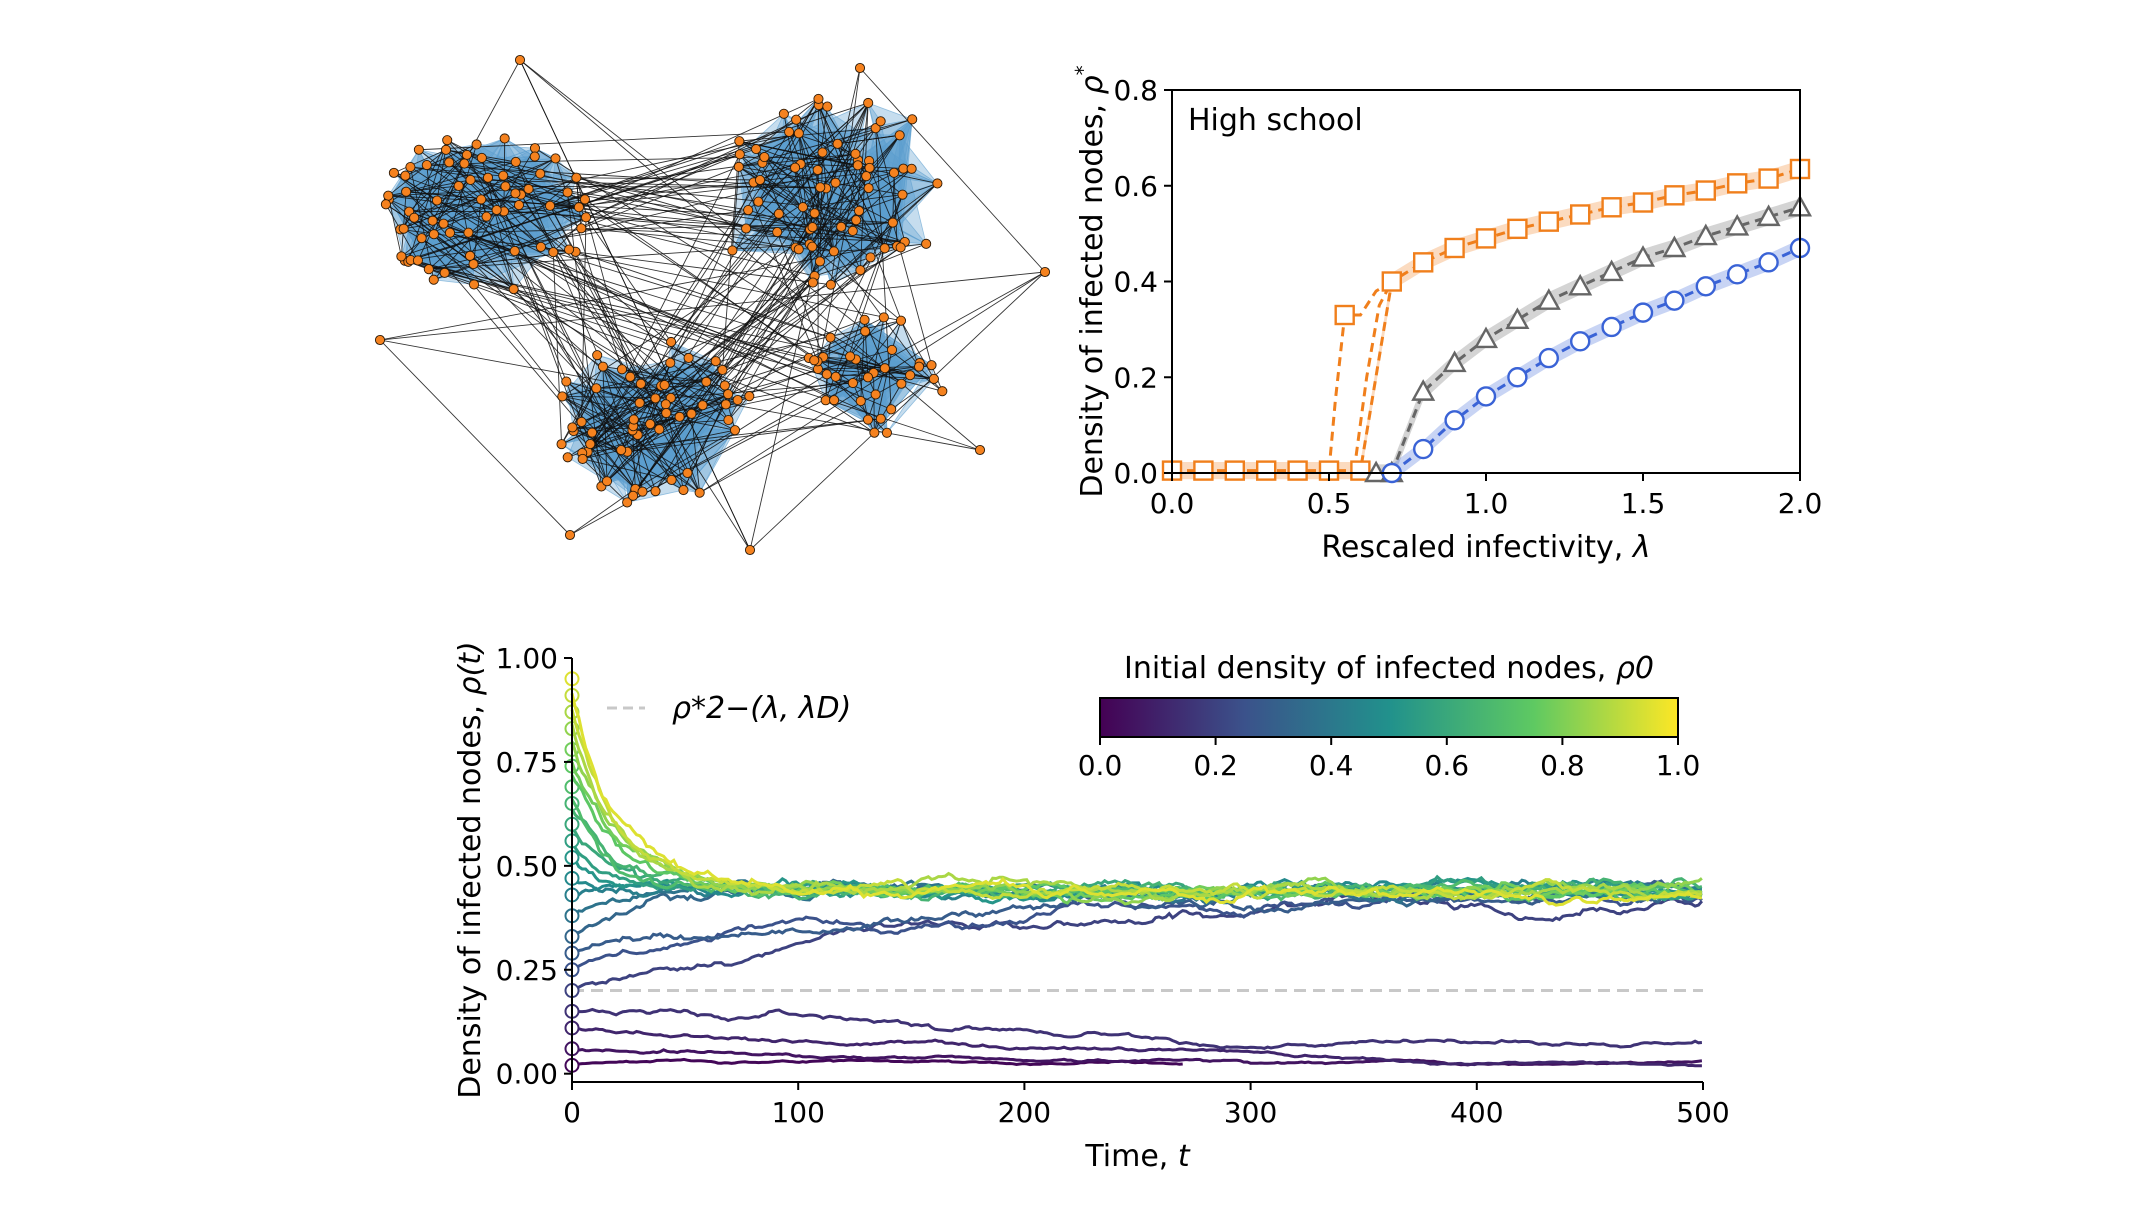 The image size is (2150, 1209). Describe the element at coordinates (1172, 503) in the screenshot. I see `x-tick-label: 0.0` at that location.